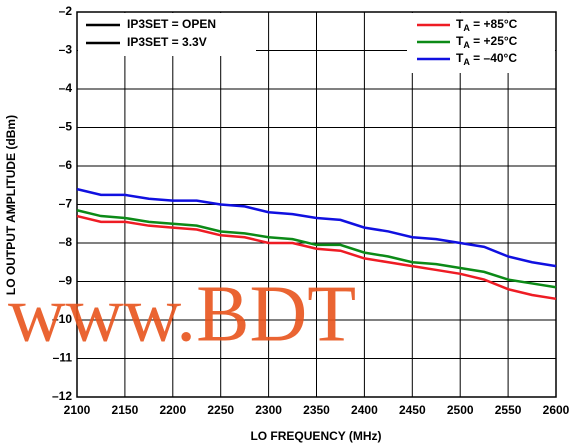  What do you see at coordinates (125, 410) in the screenshot?
I see `x-tick-label: 2150` at bounding box center [125, 410].